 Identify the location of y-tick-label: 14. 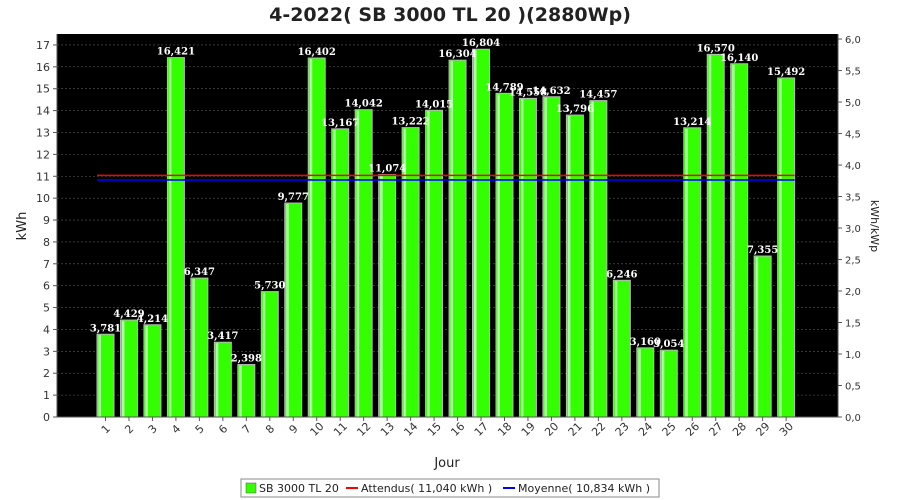
(43, 111).